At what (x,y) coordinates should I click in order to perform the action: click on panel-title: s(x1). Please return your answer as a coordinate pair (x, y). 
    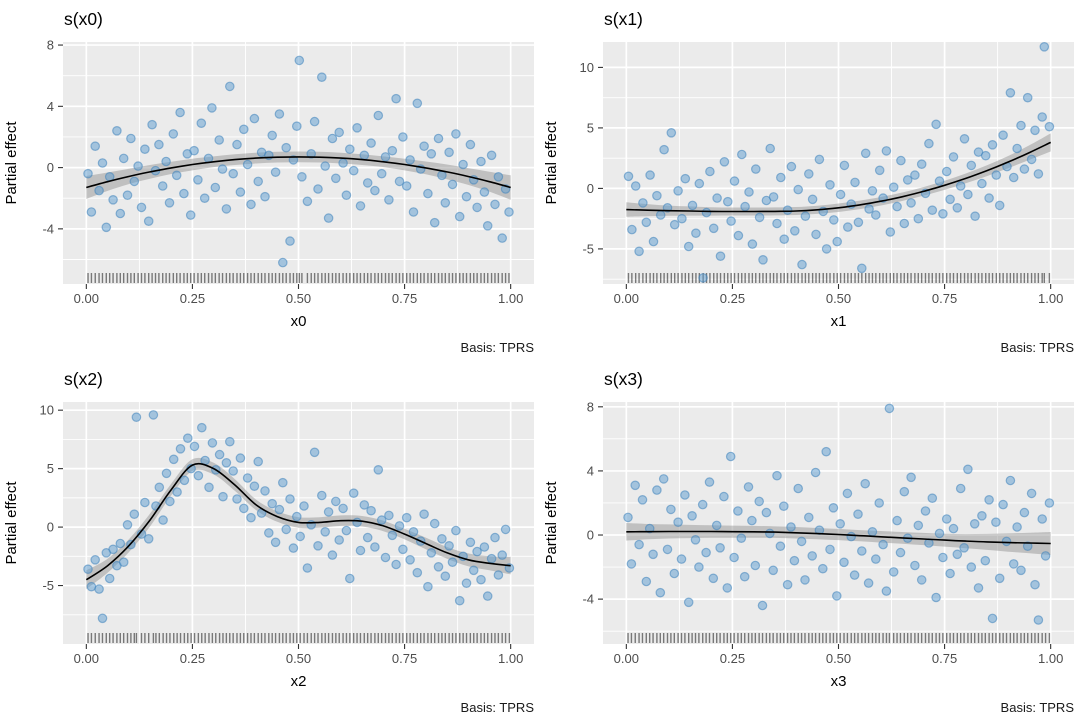
    Looking at the image, I should click on (623, 19).